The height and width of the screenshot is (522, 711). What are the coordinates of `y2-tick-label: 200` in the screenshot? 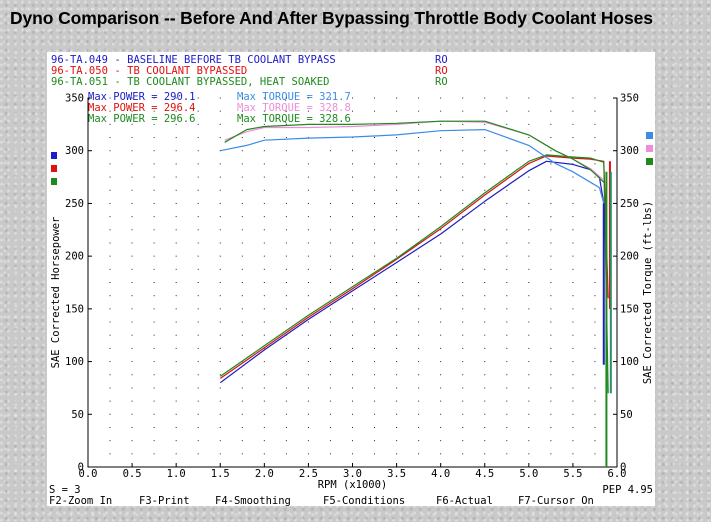 It's located at (629, 257).